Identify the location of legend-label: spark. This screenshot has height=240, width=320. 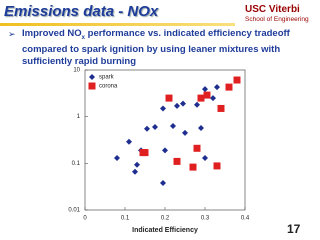
(107, 78).